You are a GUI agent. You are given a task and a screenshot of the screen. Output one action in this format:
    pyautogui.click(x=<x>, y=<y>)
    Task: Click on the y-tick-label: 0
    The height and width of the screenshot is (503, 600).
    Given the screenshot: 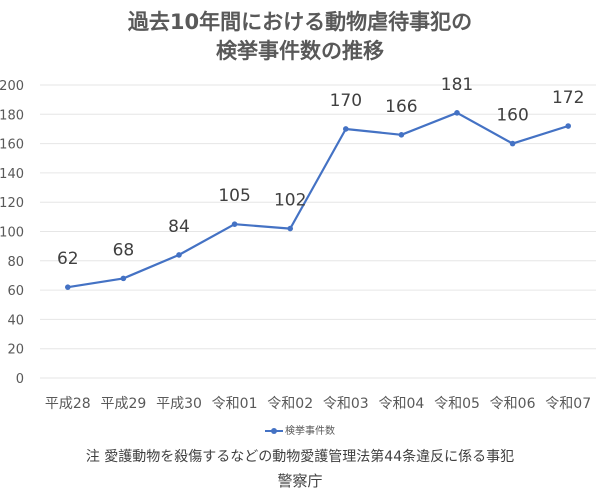 What is the action you would take?
    pyautogui.click(x=20, y=379)
    